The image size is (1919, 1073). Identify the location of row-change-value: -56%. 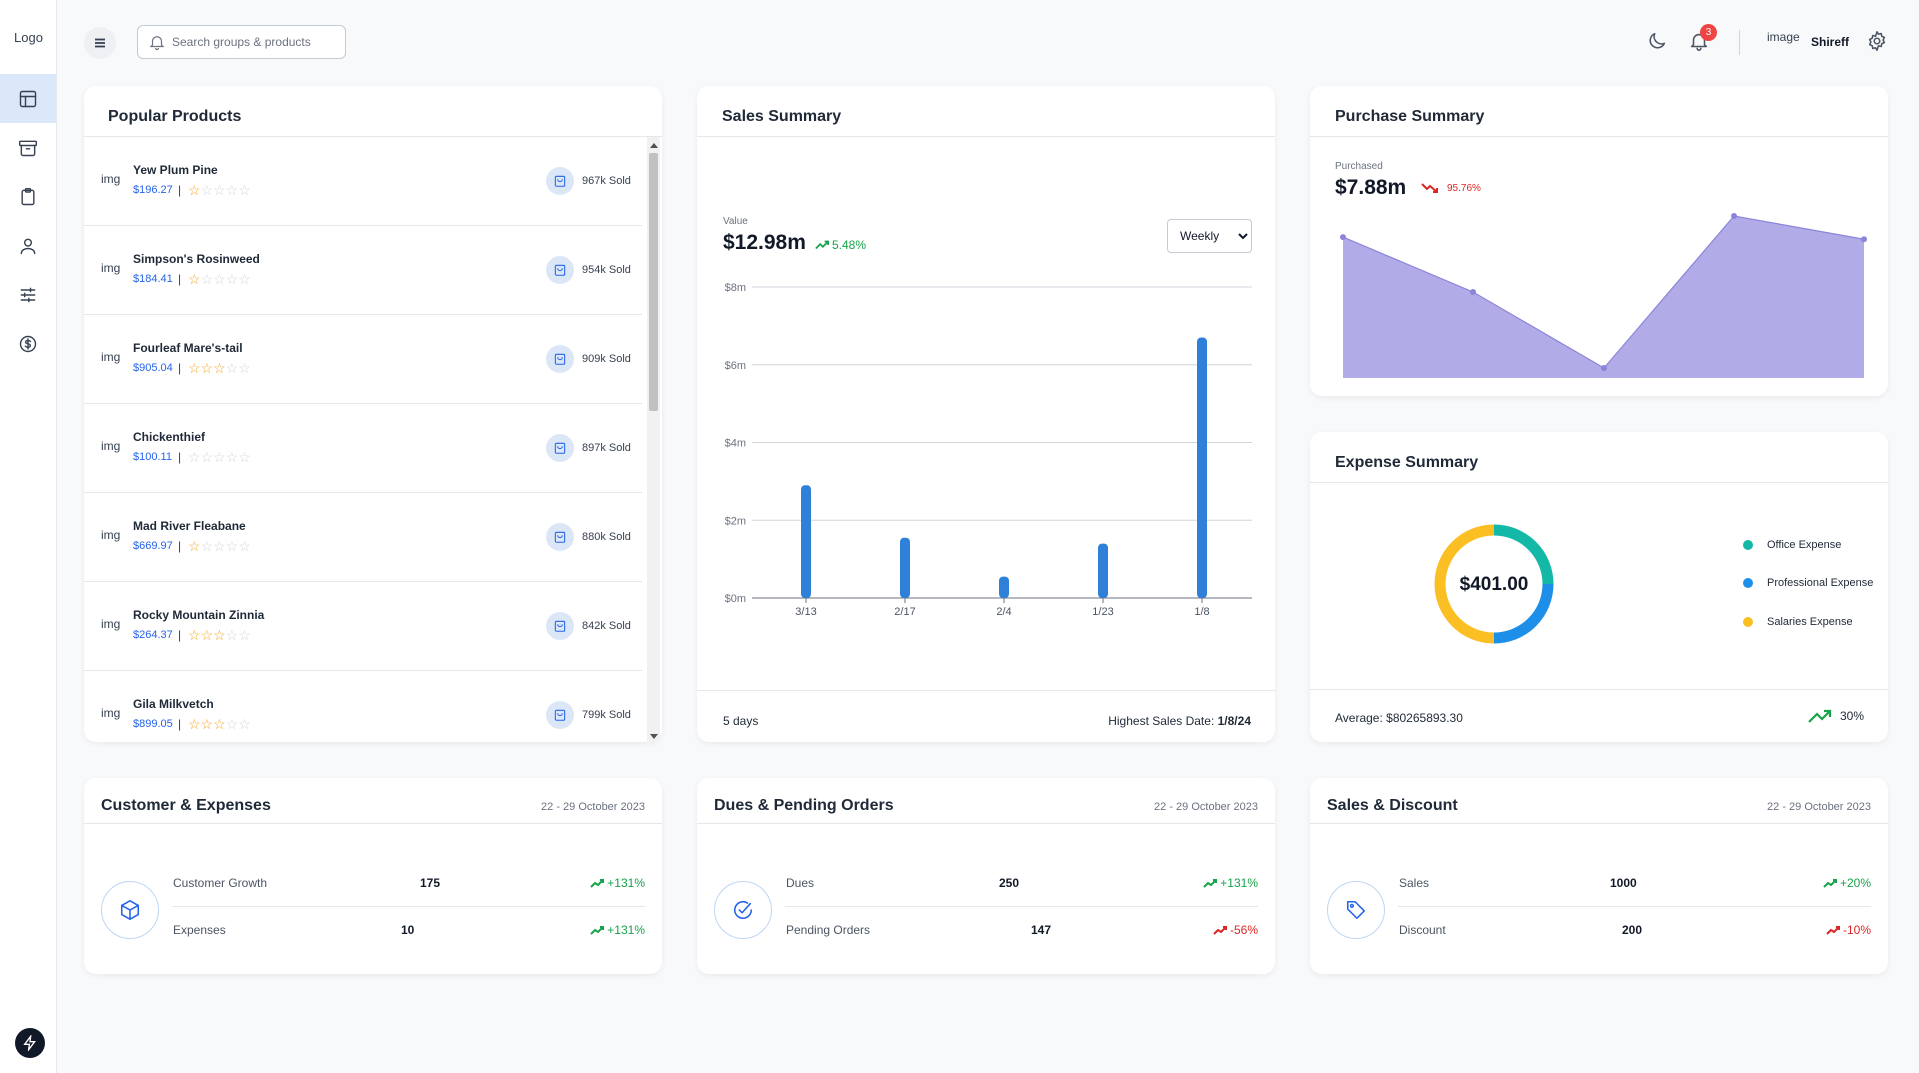
(1243, 930).